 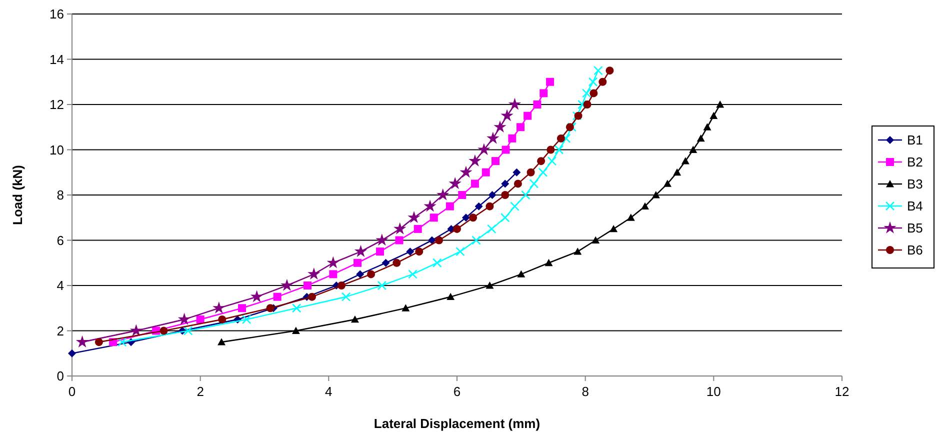 What do you see at coordinates (585, 391) in the screenshot?
I see `x-tick-label: 8` at bounding box center [585, 391].